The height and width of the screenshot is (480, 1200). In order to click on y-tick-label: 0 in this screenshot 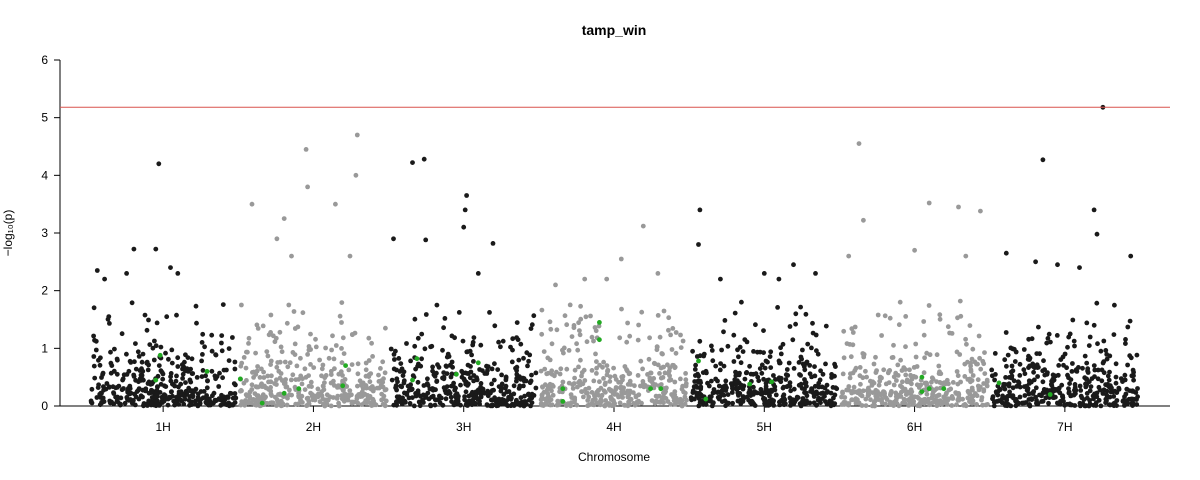, I will do `click(44, 406)`.